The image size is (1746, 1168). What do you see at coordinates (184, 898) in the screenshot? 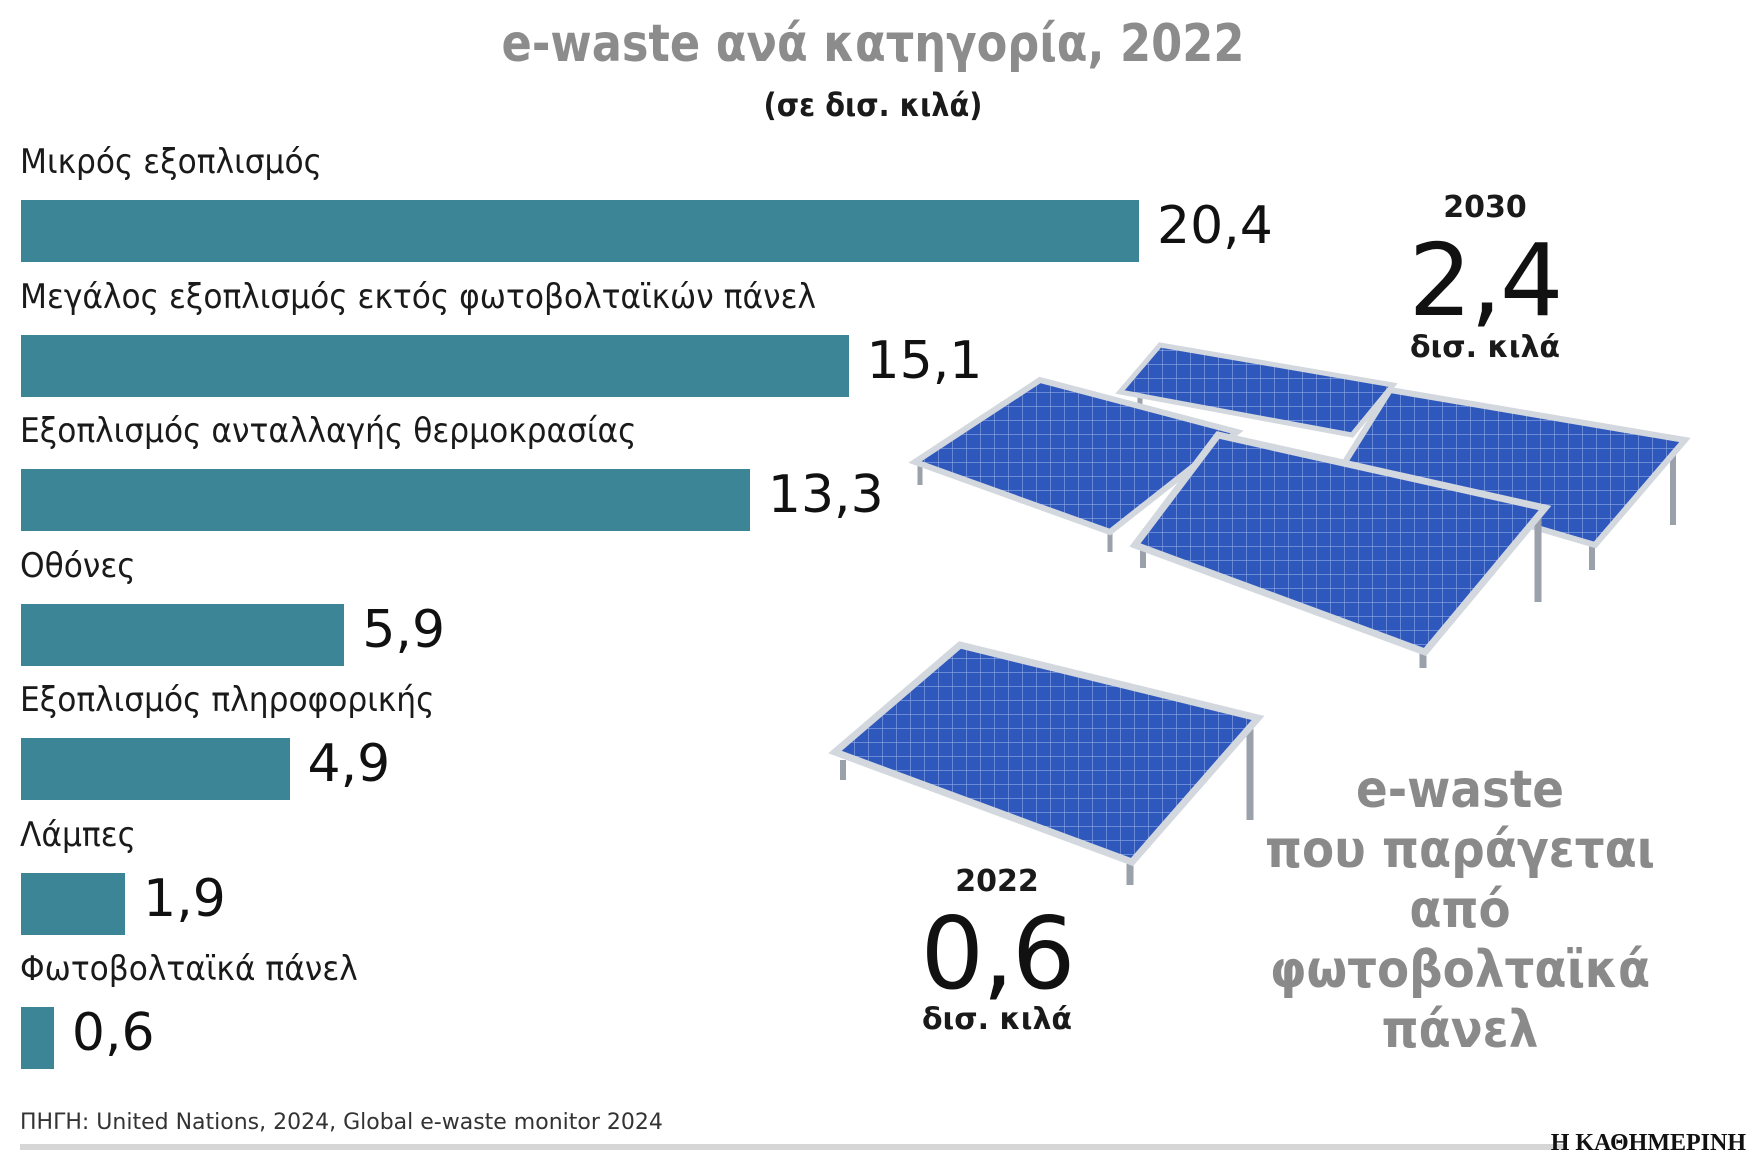
I see `bar-value-label: 1,9` at bounding box center [184, 898].